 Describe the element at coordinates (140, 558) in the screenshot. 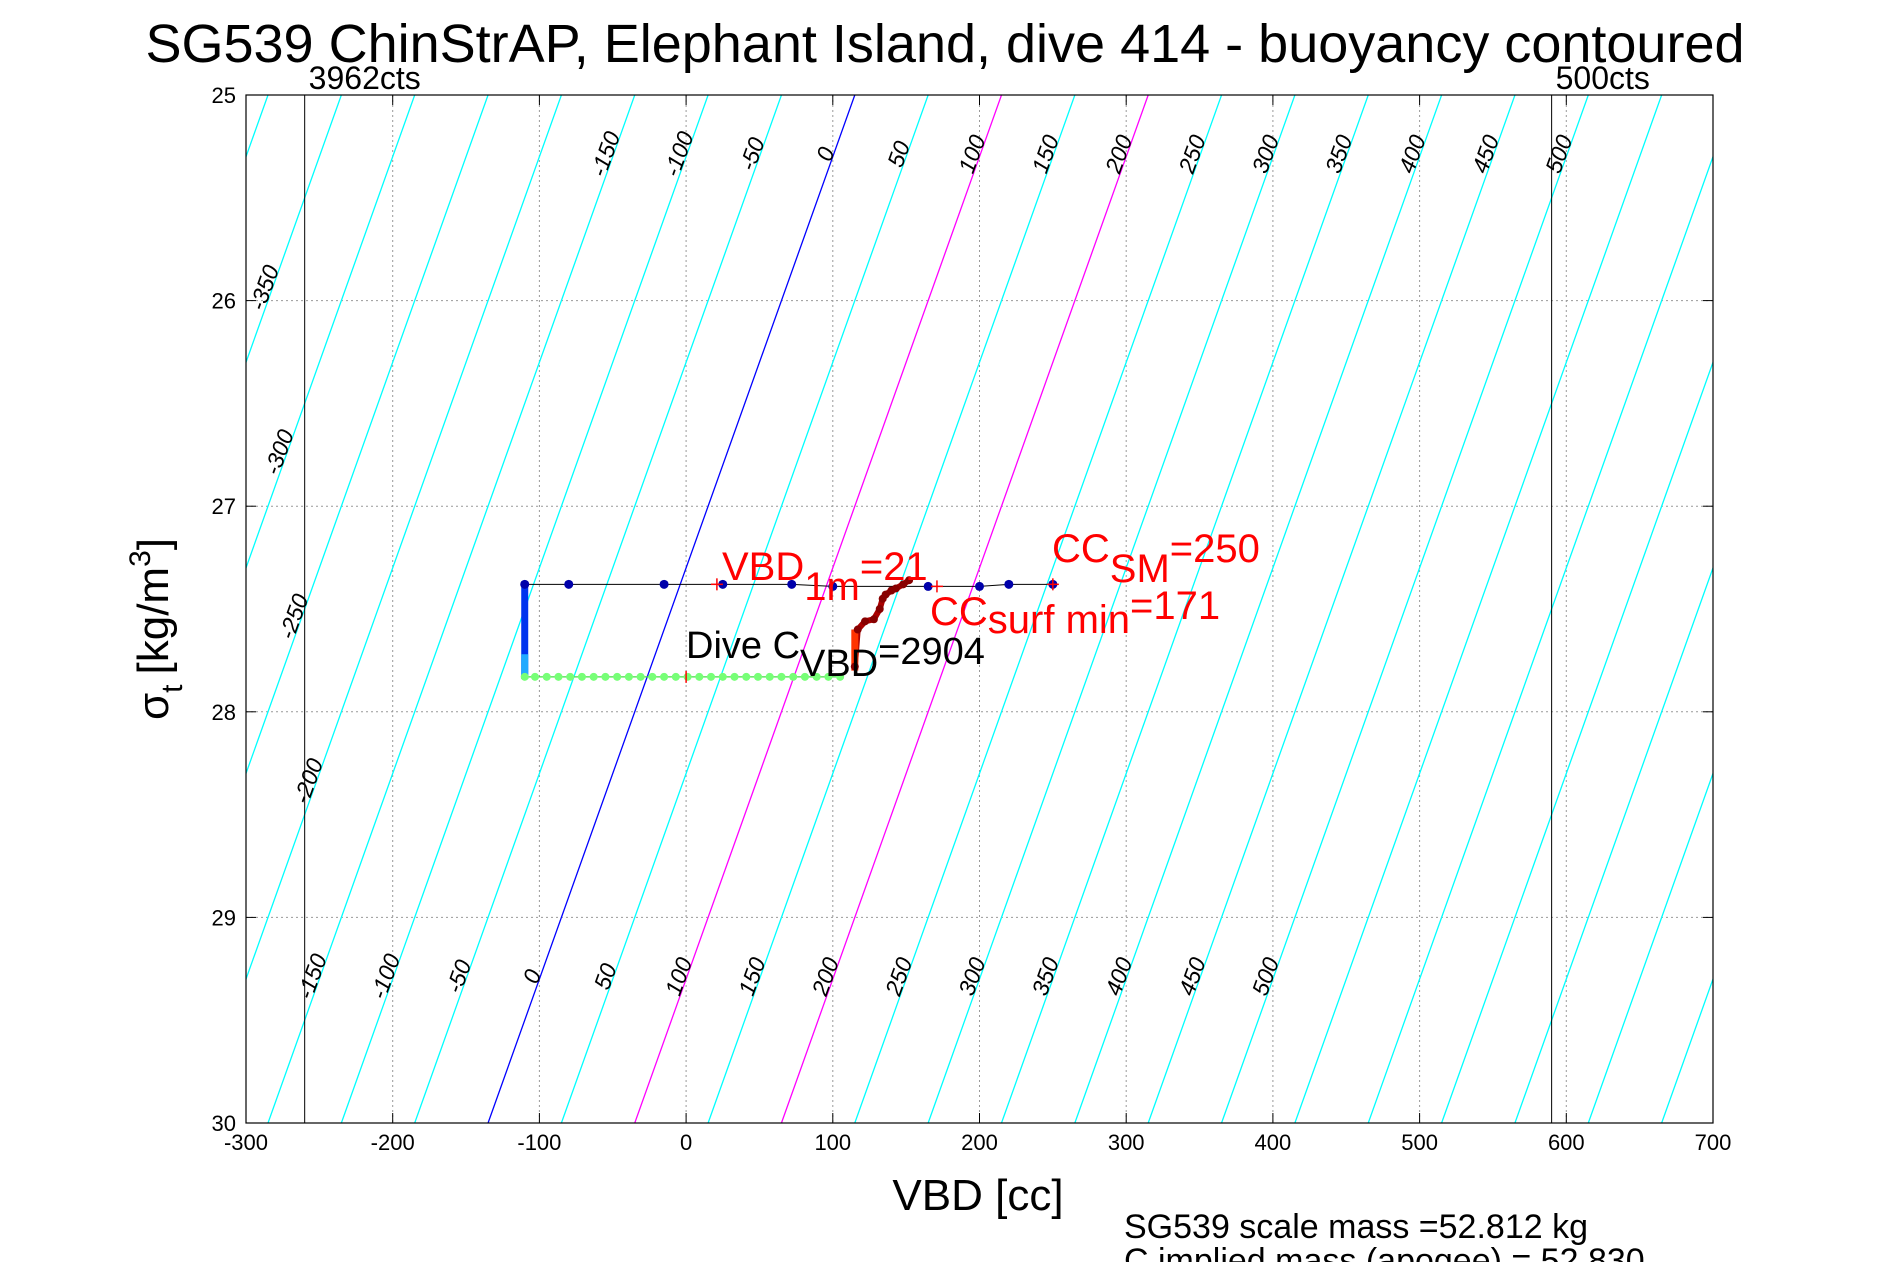

I see `y-axis-label-sup: 3` at that location.